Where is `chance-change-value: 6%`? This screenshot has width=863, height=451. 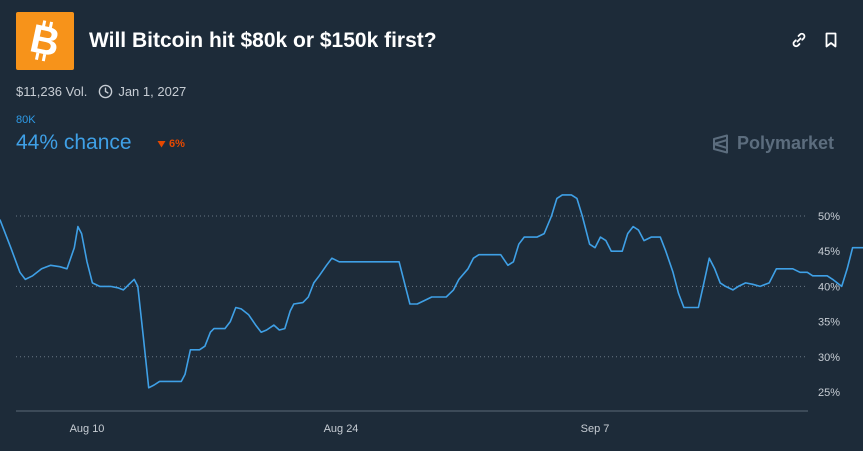
chance-change-value: 6% is located at coordinates (177, 144).